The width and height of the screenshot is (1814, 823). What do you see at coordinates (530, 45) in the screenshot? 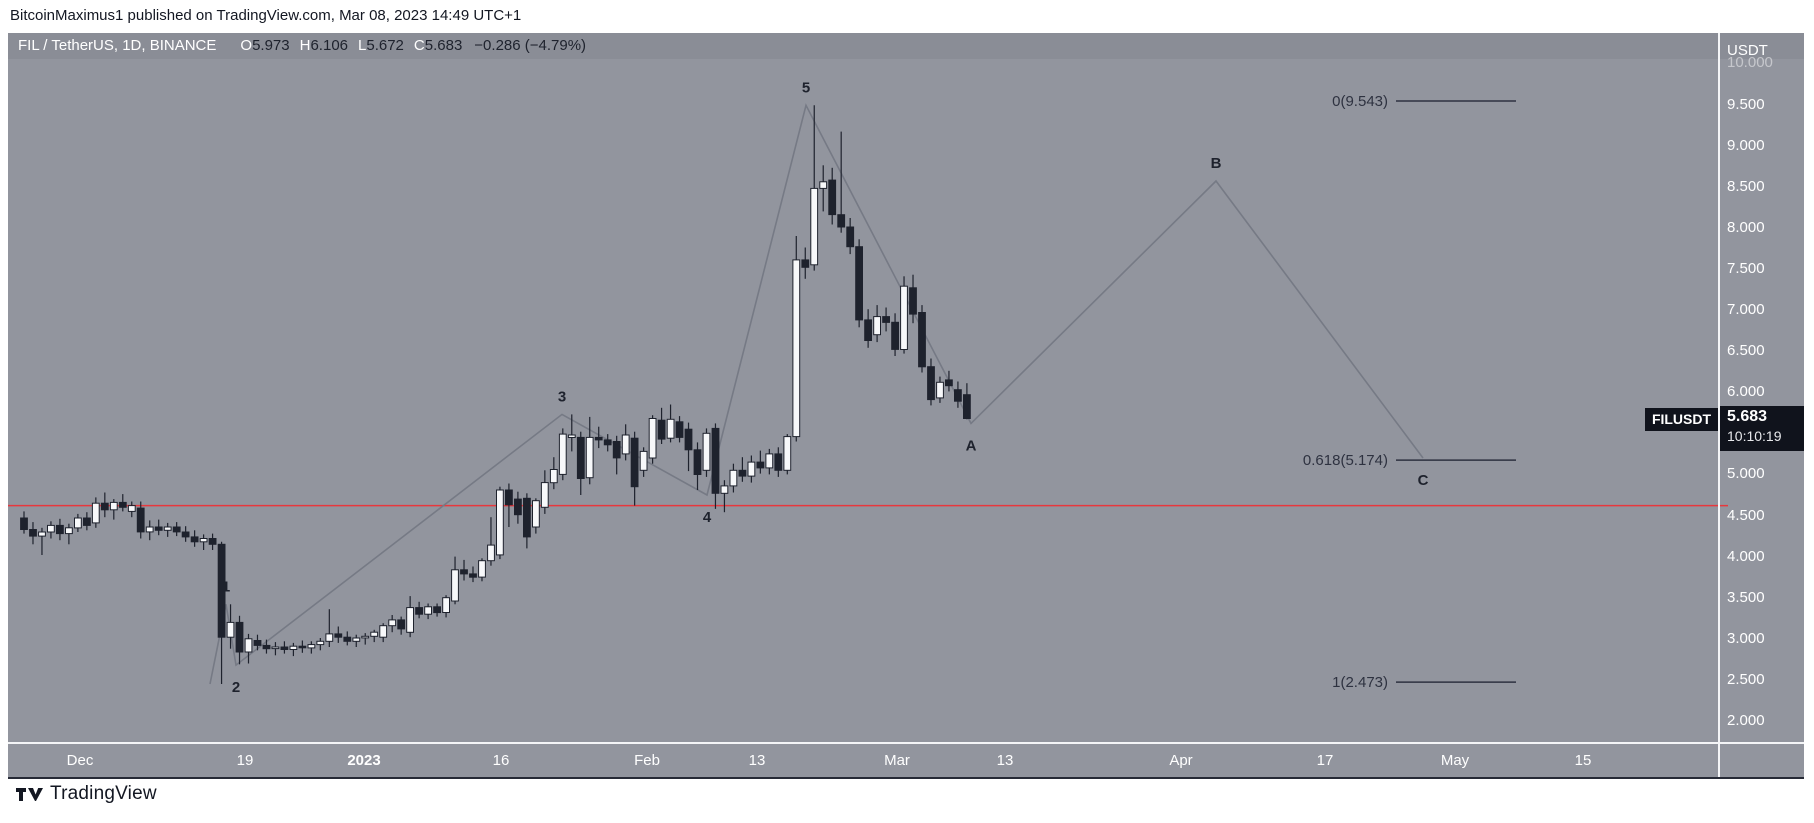
I see `change-value: −0.286 (−4.79%)` at bounding box center [530, 45].